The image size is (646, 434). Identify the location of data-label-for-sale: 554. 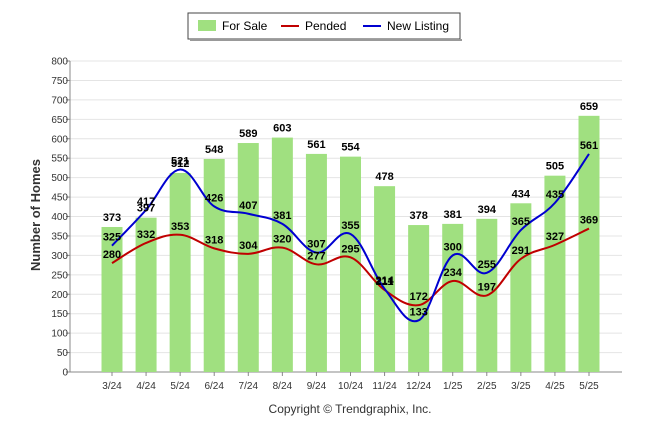
(350, 148).